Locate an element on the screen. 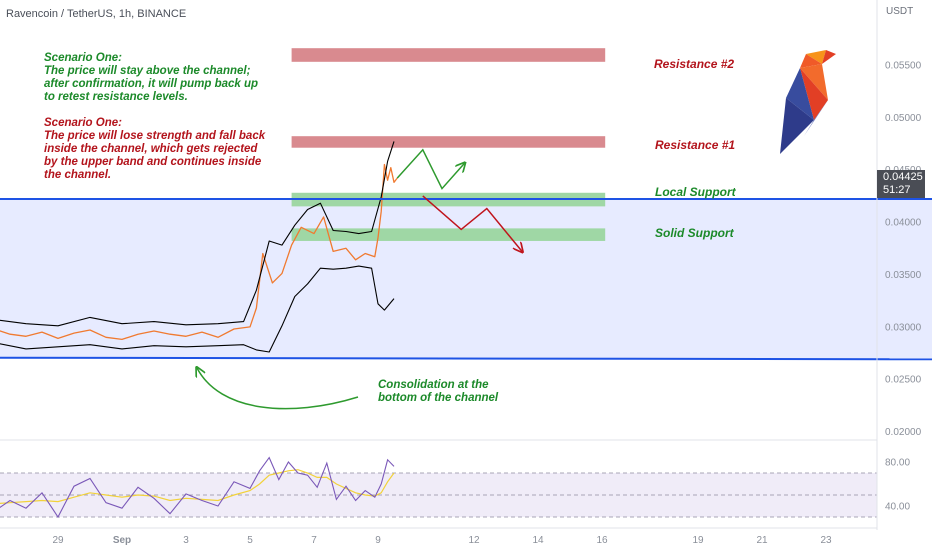 This screenshot has width=932, height=555. resistance-1-zone is located at coordinates (448, 142).